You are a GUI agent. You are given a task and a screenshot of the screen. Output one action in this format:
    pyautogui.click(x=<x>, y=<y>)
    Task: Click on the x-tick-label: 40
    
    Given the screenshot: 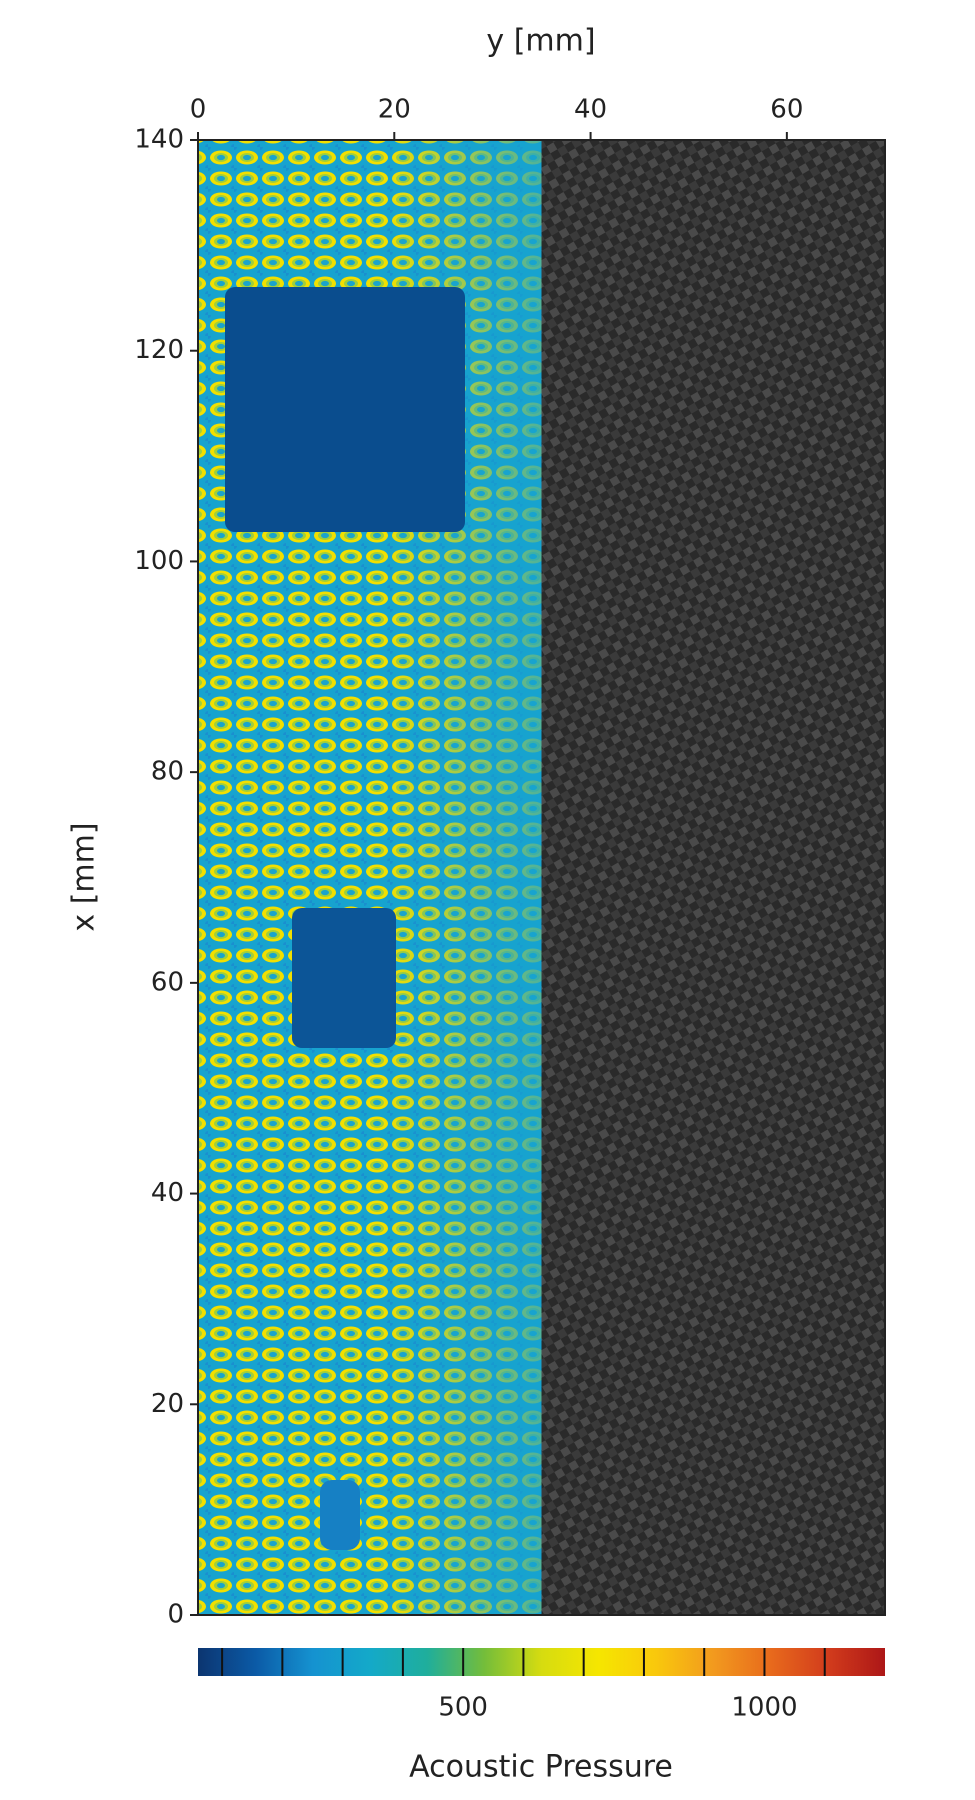 What is the action you would take?
    pyautogui.click(x=590, y=110)
    